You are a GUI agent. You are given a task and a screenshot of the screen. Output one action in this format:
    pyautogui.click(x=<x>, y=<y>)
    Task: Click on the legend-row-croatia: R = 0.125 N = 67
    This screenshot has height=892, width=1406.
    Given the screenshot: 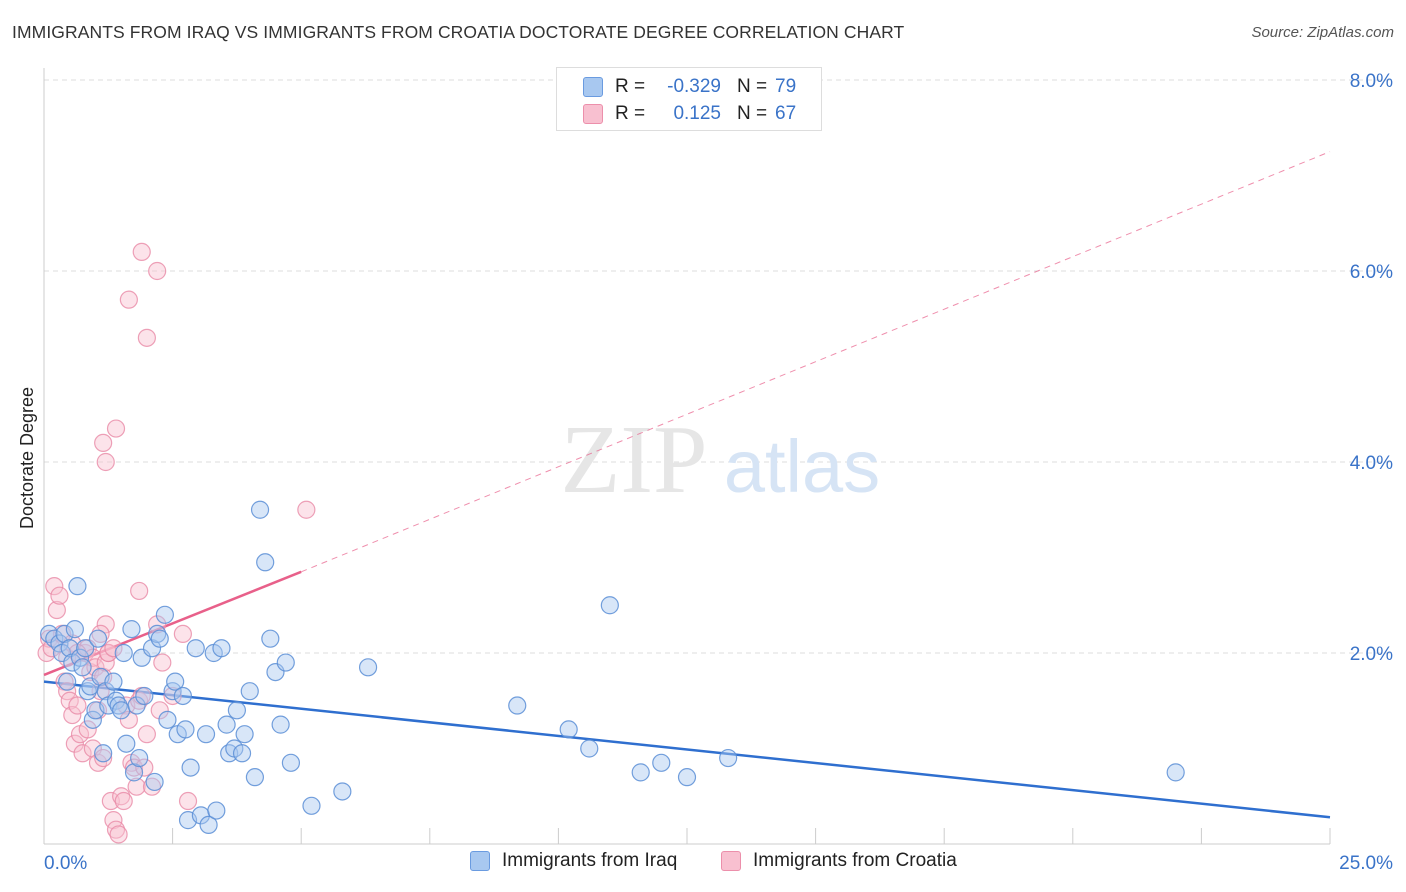 What is the action you would take?
    pyautogui.click(x=676, y=114)
    